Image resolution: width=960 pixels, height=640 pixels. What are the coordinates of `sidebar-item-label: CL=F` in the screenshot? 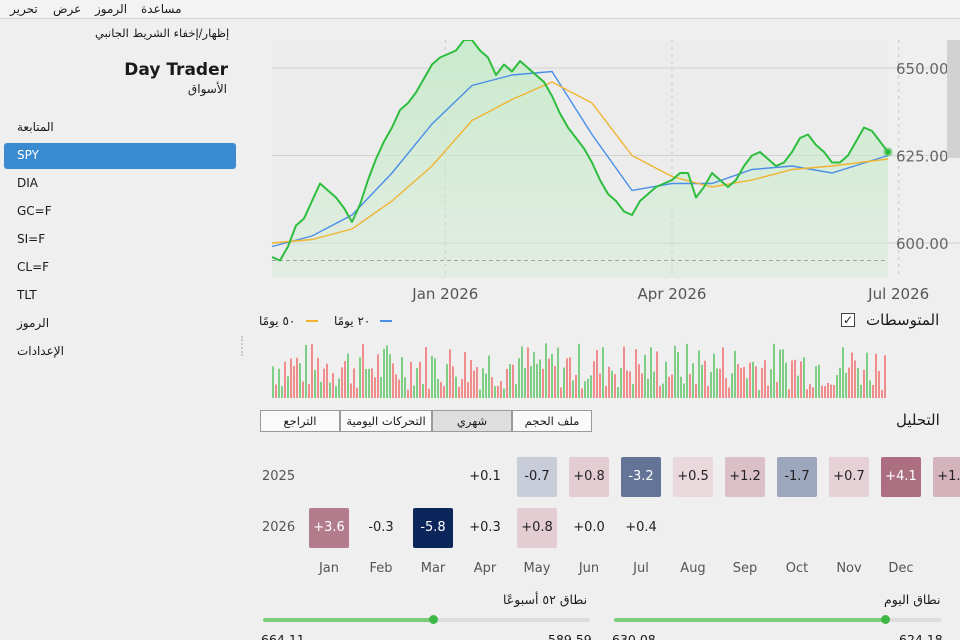 It's located at (33, 267).